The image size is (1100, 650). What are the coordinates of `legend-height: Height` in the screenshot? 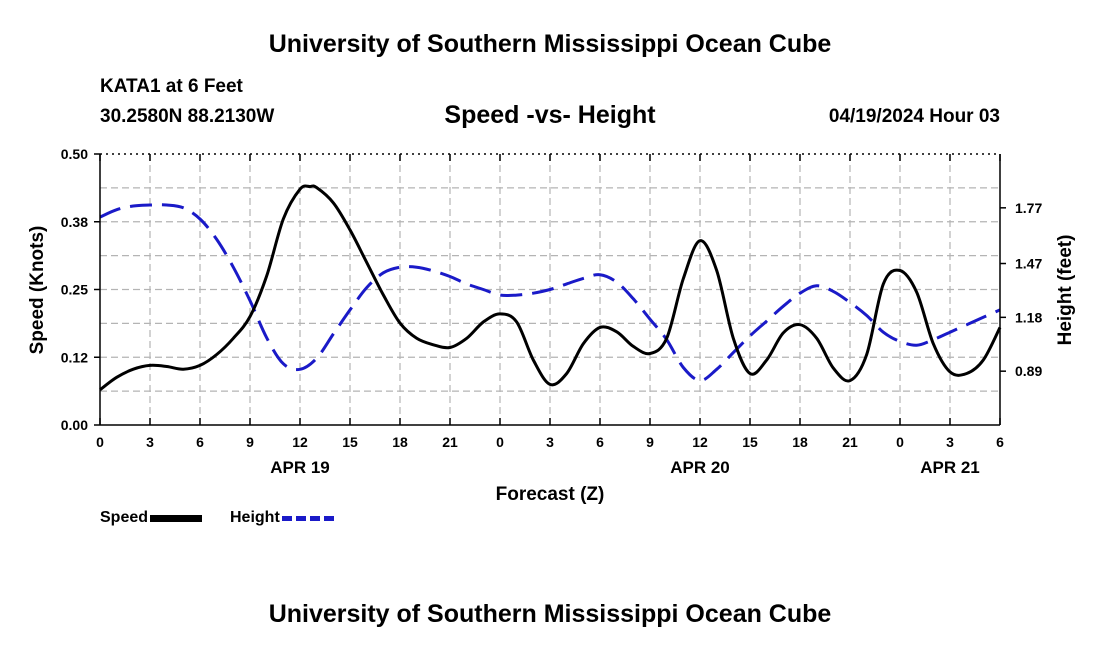 It's located at (282, 518).